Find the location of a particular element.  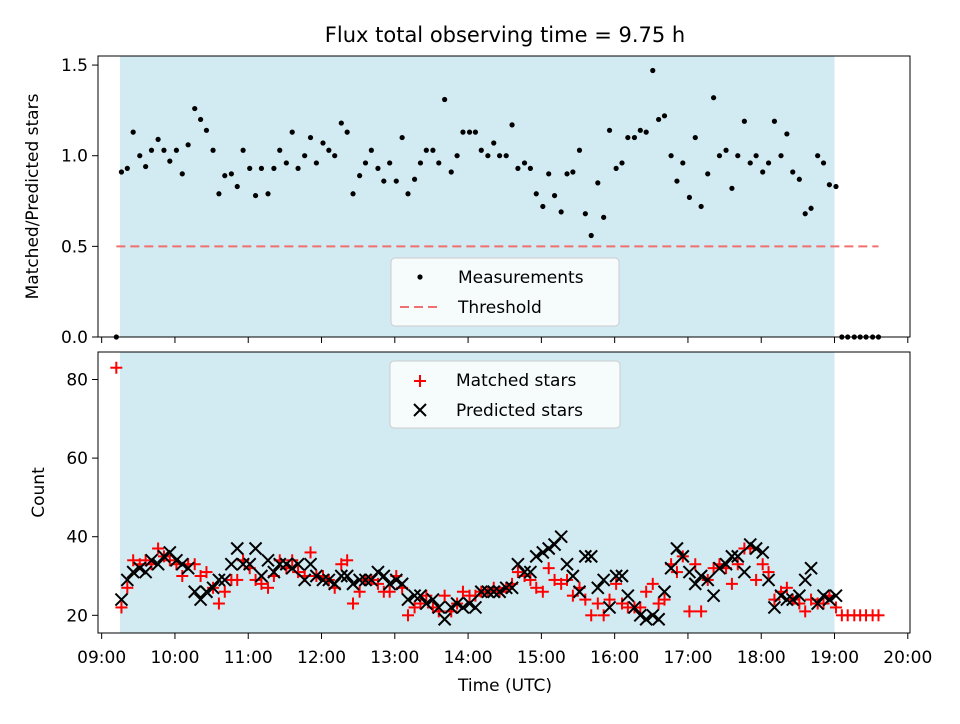

legend-measurements-label: Measurements is located at coordinates (521, 278).